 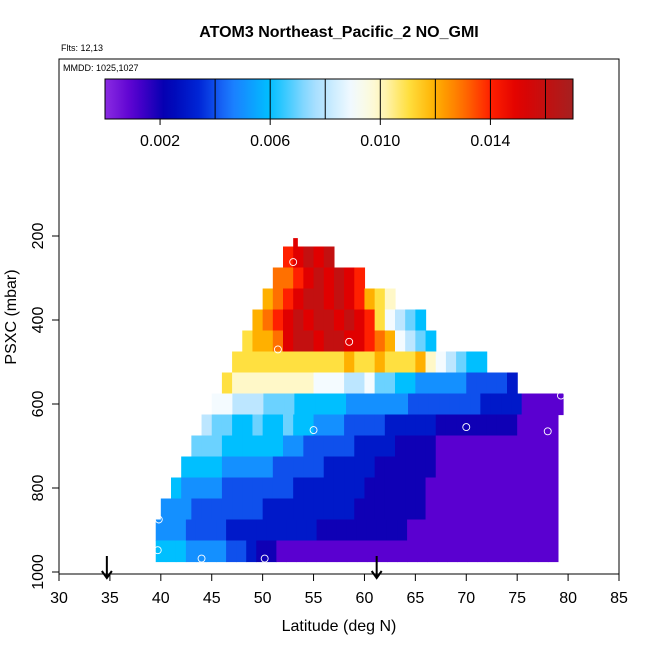 I want to click on x-axis-label: Latitude (deg N), so click(x=339, y=626).